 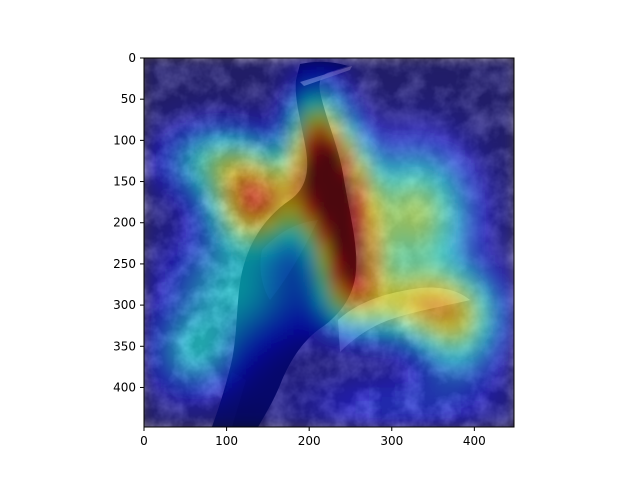 What do you see at coordinates (474, 441) in the screenshot?
I see `x-tick-label: 400` at bounding box center [474, 441].